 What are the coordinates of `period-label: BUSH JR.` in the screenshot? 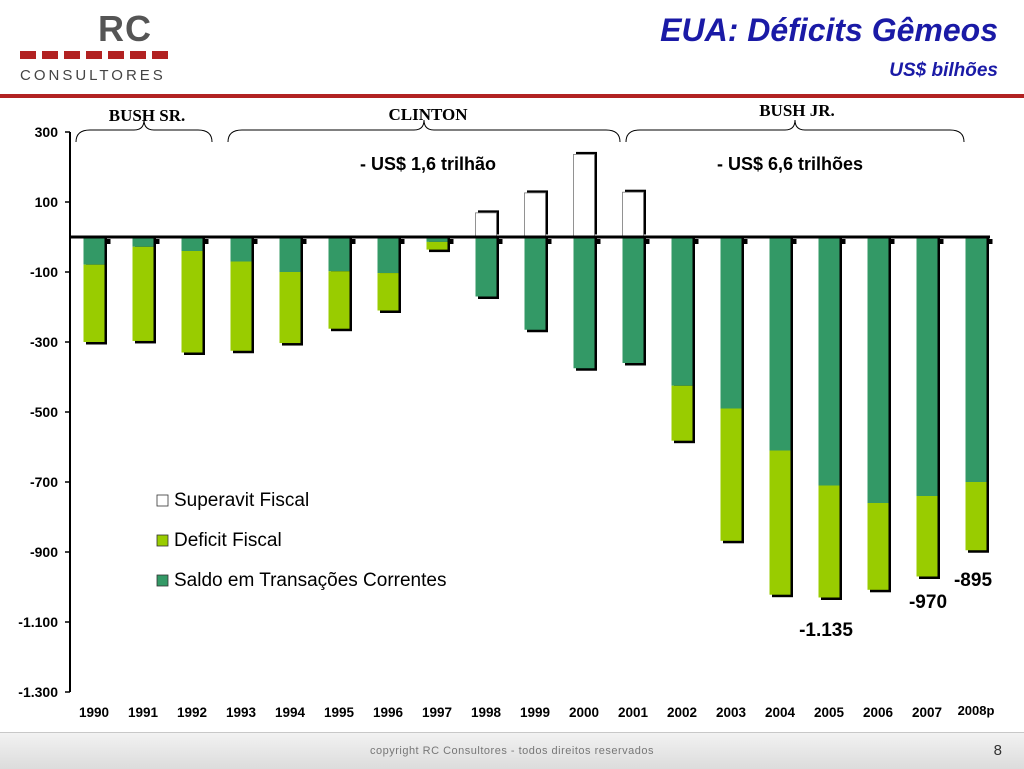 It's located at (797, 110).